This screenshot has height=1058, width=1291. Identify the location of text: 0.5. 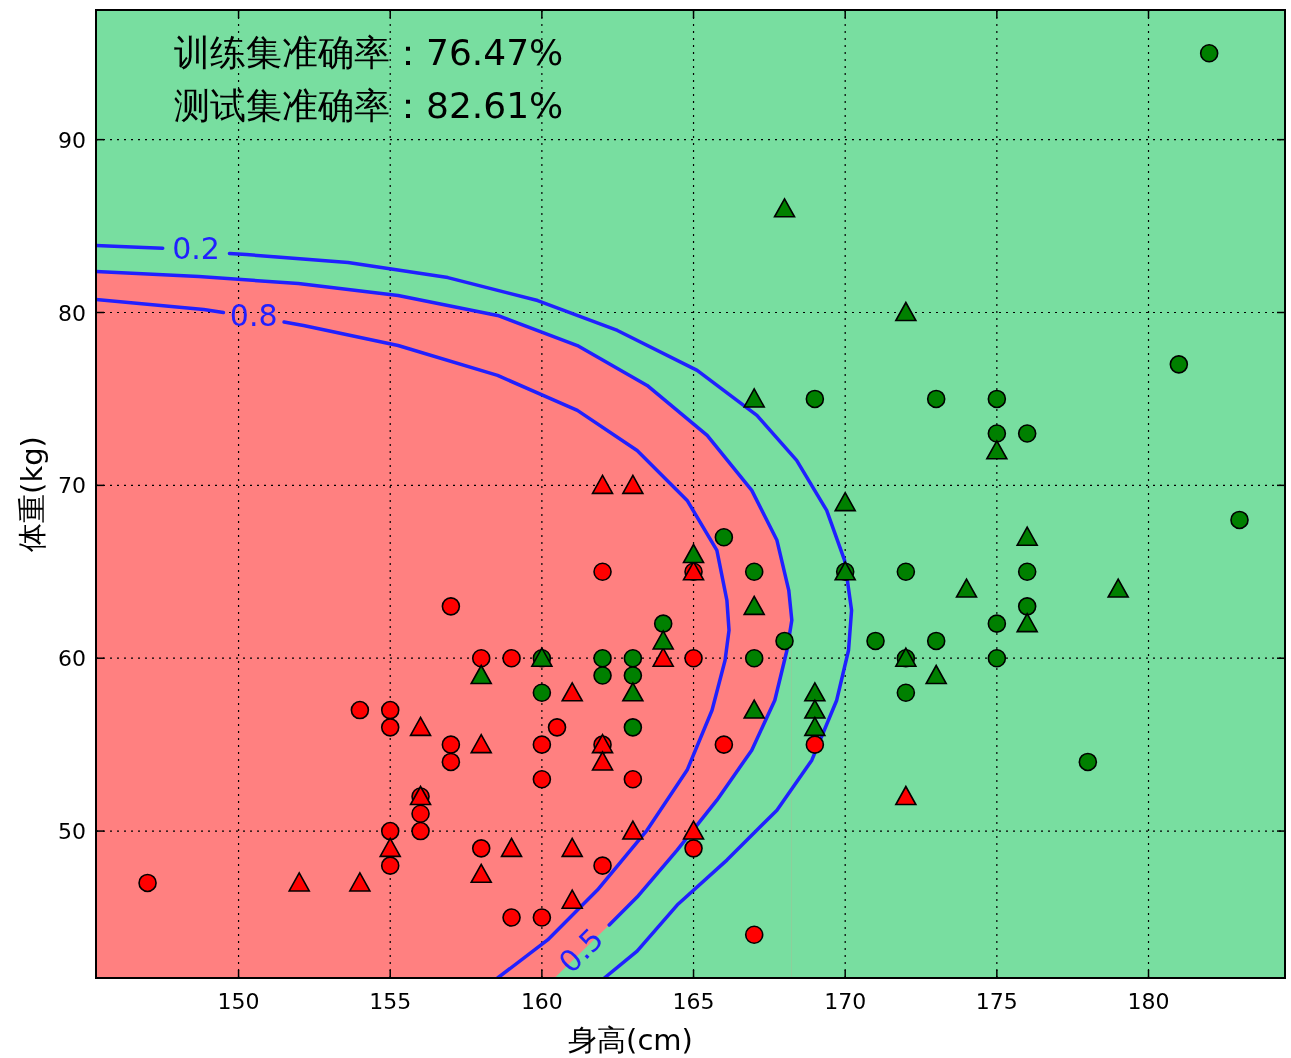
(581, 950).